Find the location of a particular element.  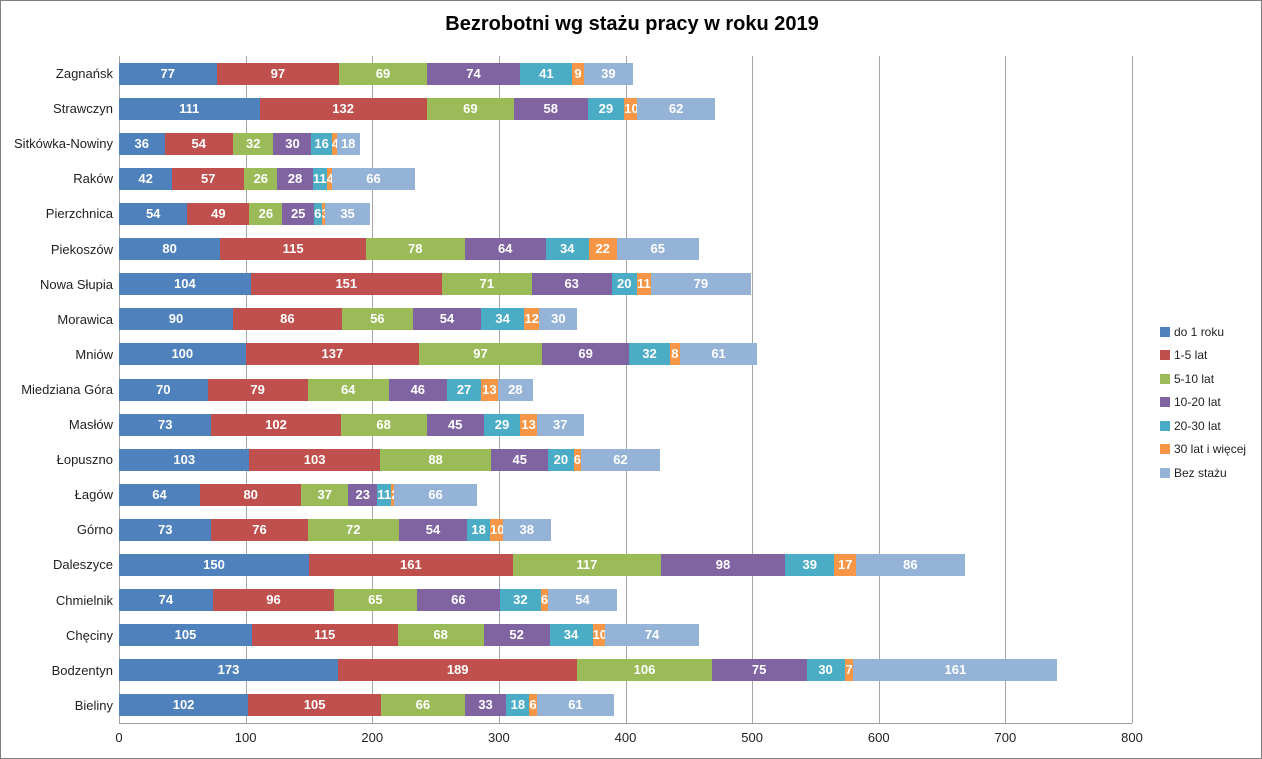

legend-label: 5-10 lat is located at coordinates (1194, 378).